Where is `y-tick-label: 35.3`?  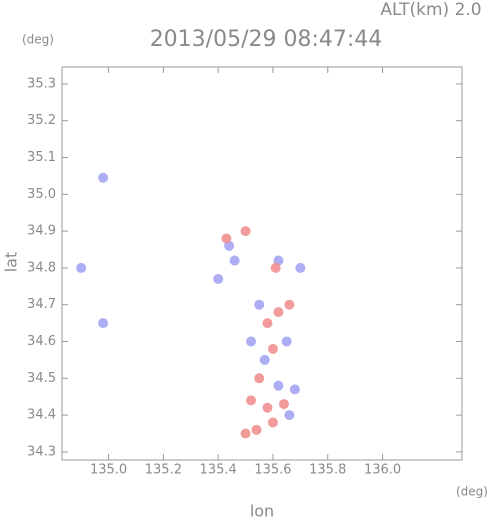 y-tick-label: 35.3 is located at coordinates (41, 83).